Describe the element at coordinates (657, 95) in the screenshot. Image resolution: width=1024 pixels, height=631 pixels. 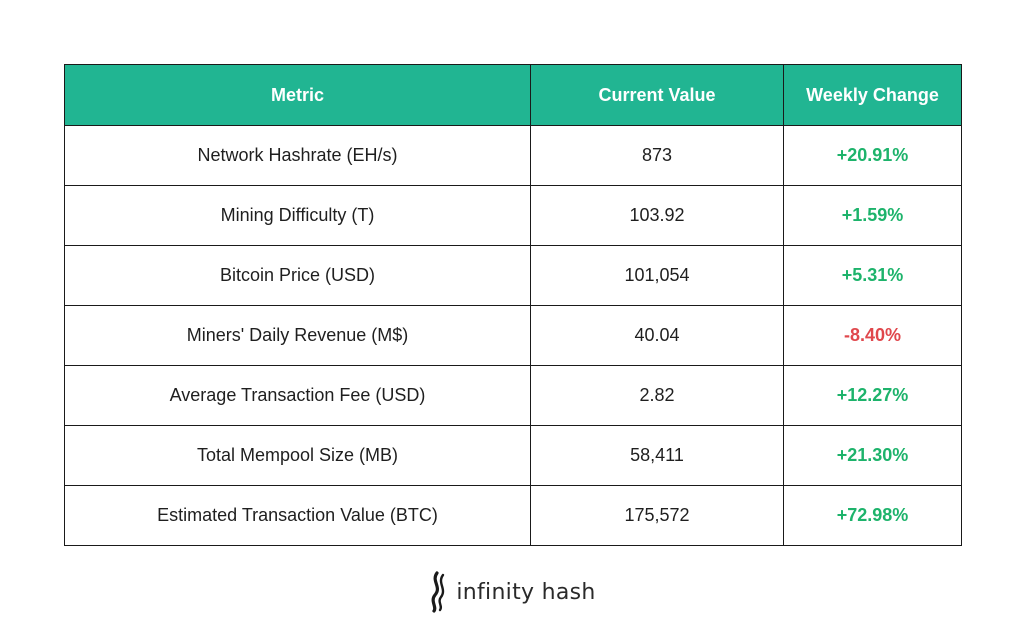
I see `header-current-value: Current Value` at that location.